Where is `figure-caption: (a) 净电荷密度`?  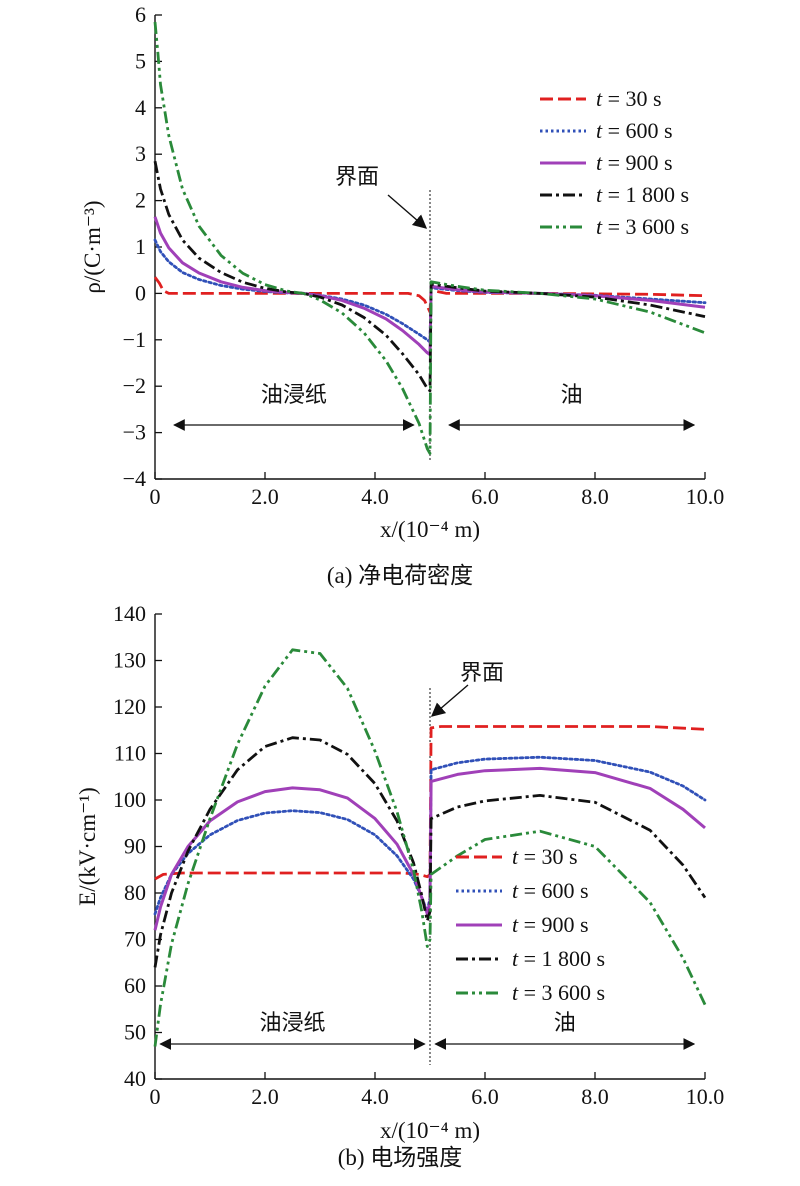
figure-caption: (a) 净电荷密度 is located at coordinates (400, 575).